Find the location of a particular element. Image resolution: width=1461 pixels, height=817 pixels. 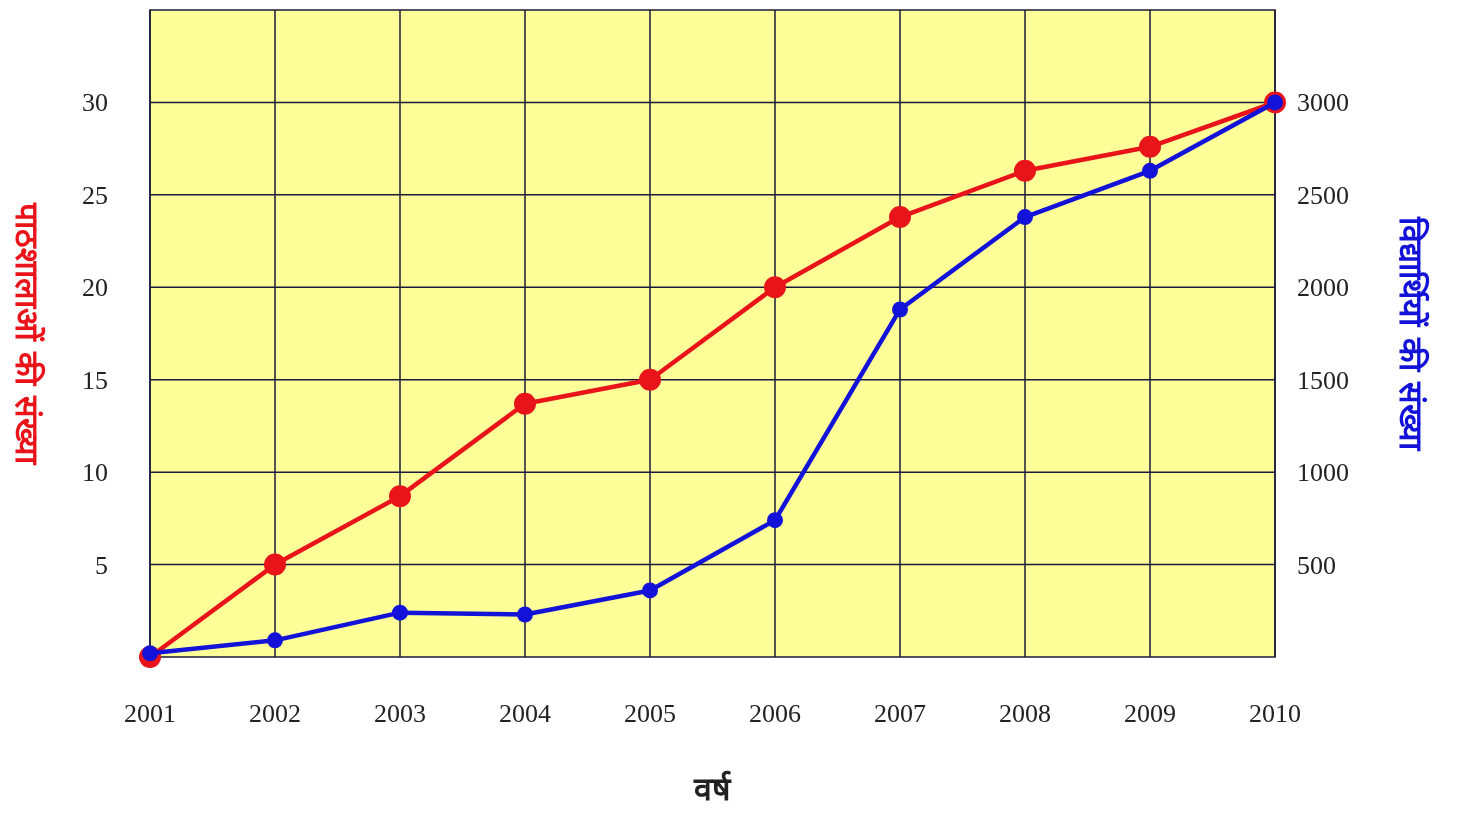

y-tick-label: 15 is located at coordinates (95, 380).